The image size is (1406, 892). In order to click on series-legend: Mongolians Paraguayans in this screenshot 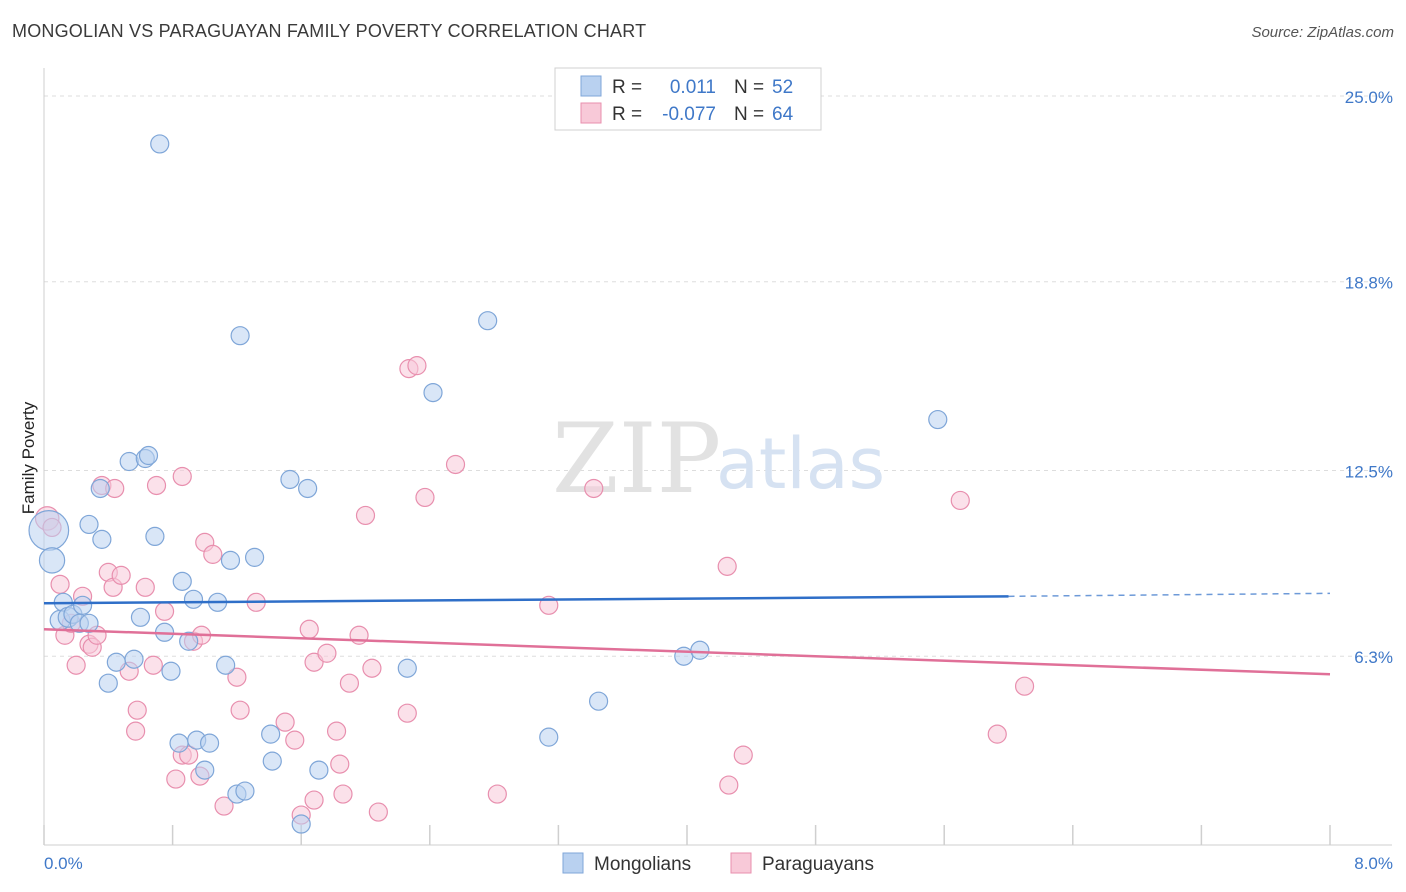, I will do `click(718, 863)`.